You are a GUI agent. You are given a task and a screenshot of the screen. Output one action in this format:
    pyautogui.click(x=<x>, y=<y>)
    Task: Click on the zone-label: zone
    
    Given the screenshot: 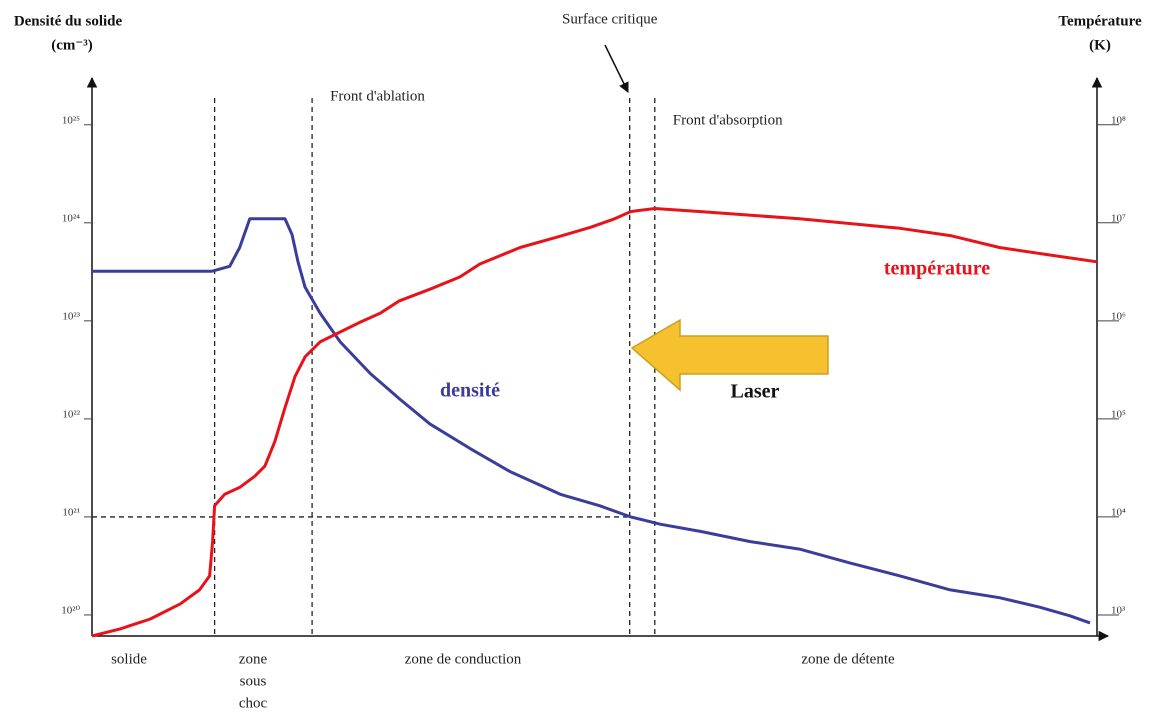 What is the action you would take?
    pyautogui.click(x=253, y=659)
    